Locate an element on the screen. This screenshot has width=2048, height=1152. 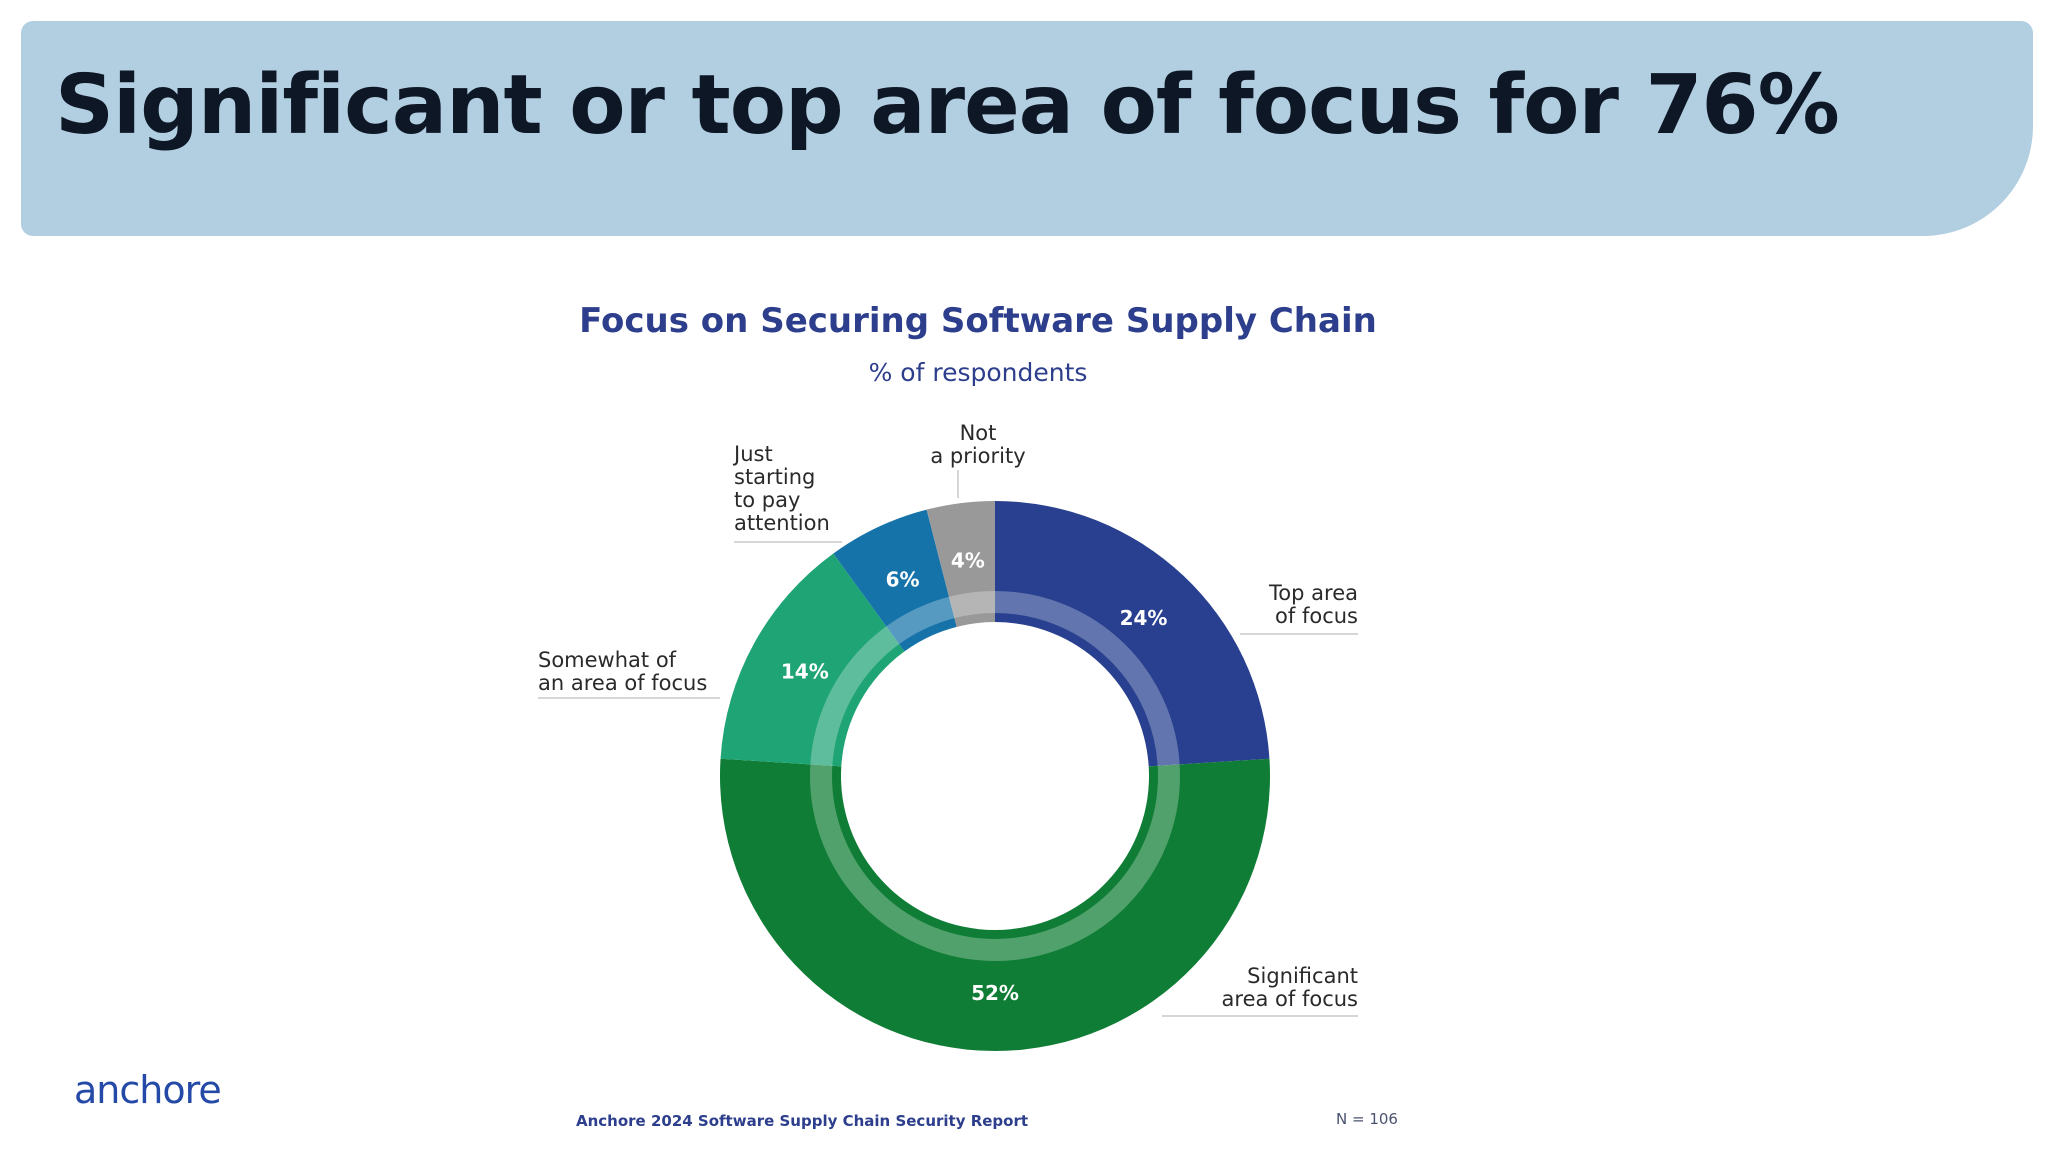
slice-just-starting-to-pay-attention is located at coordinates (895, 580).